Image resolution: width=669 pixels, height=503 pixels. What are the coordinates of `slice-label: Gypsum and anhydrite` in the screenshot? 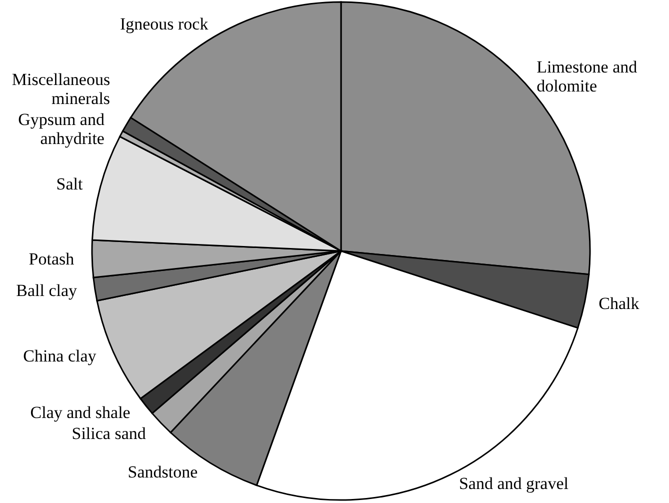 It's located at (61, 129).